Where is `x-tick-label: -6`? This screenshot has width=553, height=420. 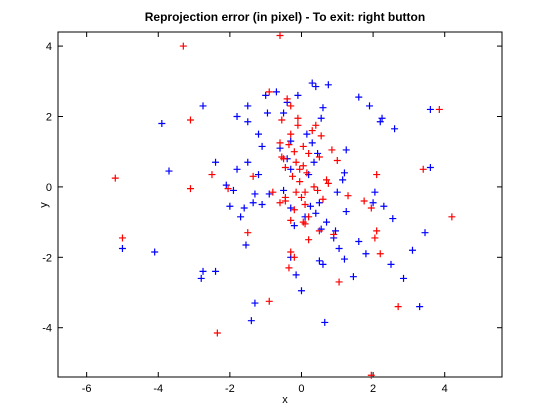 x-tick-label: -6 is located at coordinates (87, 389).